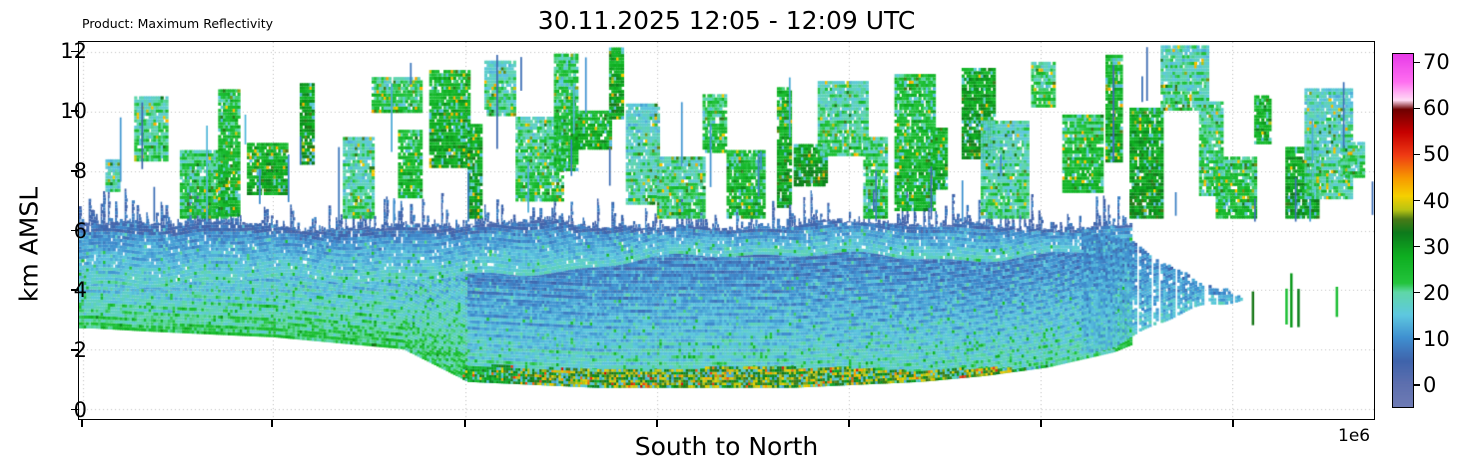 The height and width of the screenshot is (470, 1482). I want to click on page-title: 30.11.2025 12:05 - 12:09 UTC, so click(726, 20).